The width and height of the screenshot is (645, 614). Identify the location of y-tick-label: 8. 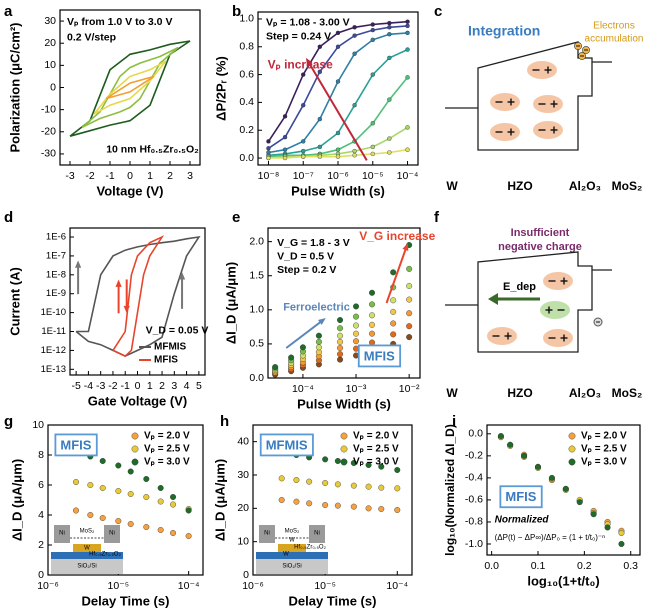
(41, 455).